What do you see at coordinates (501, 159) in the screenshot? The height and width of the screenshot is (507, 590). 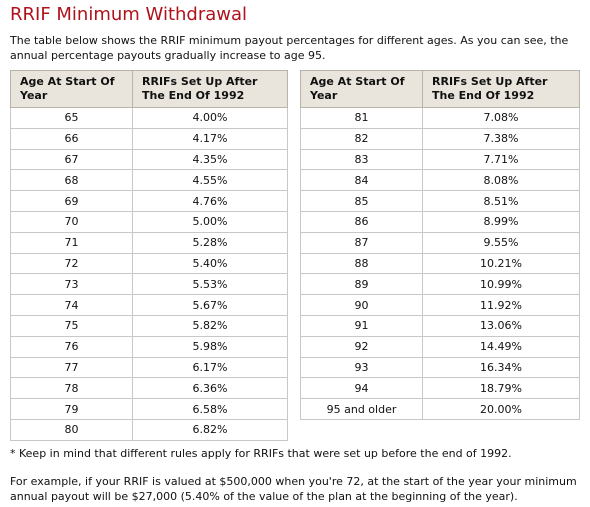 I see `percent-cell: 7.71%` at bounding box center [501, 159].